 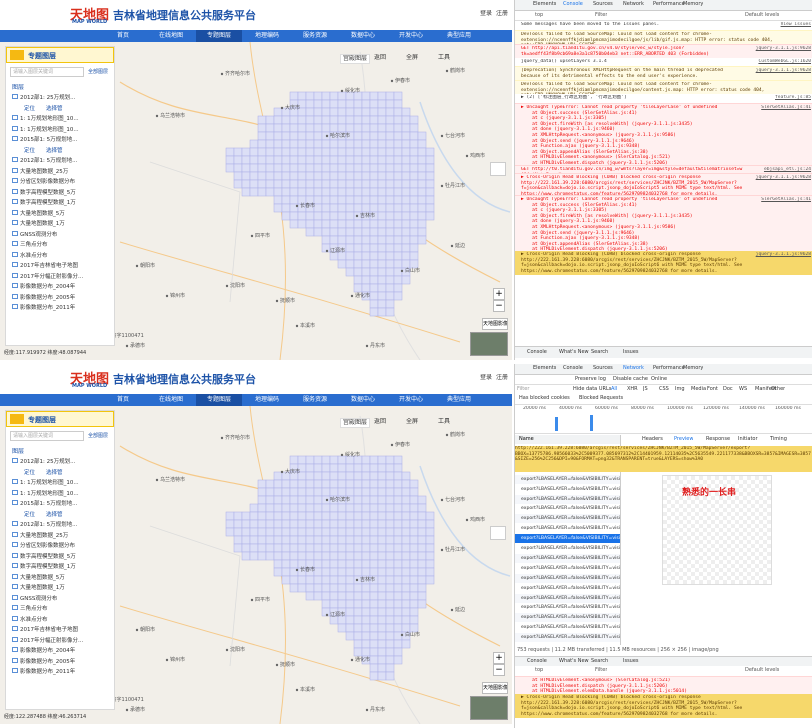 What do you see at coordinates (645, 389) in the screenshot?
I see `filter-option: JS` at bounding box center [645, 389].